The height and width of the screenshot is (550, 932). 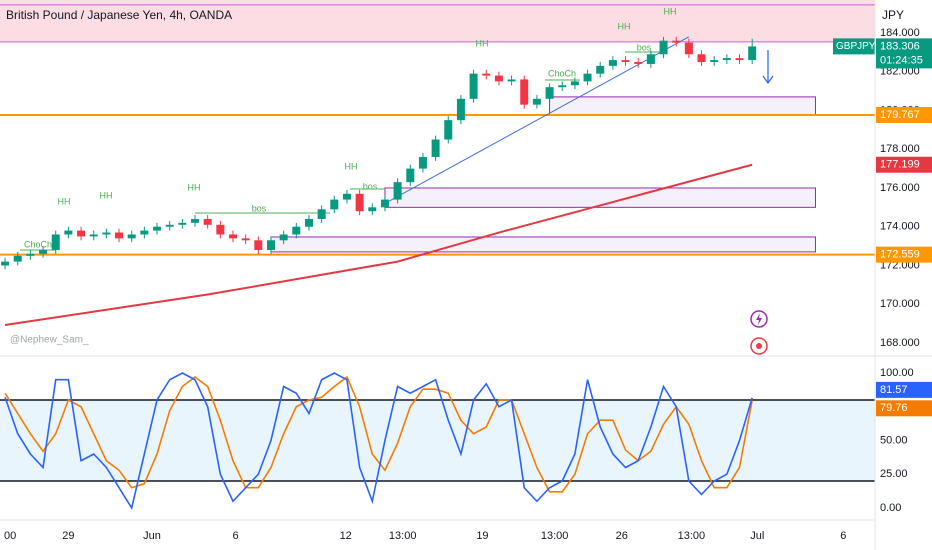 What do you see at coordinates (900, 115) in the screenshot?
I see `price-tag-label: 179.767` at bounding box center [900, 115].